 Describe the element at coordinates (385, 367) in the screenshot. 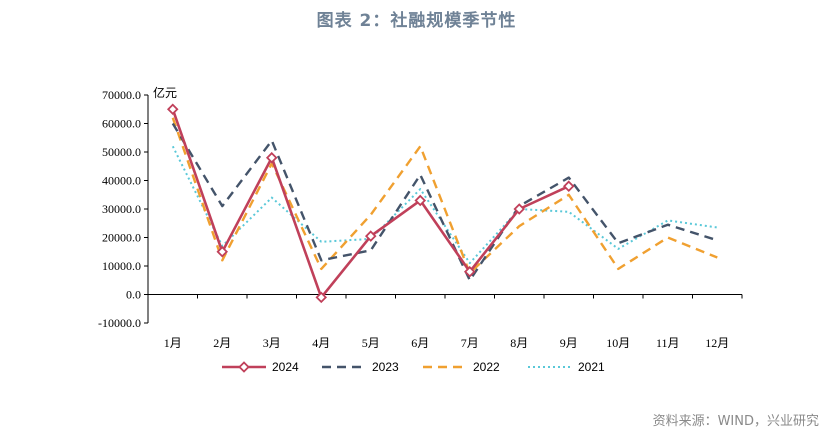

I see `legend-label-2023: 2023` at that location.